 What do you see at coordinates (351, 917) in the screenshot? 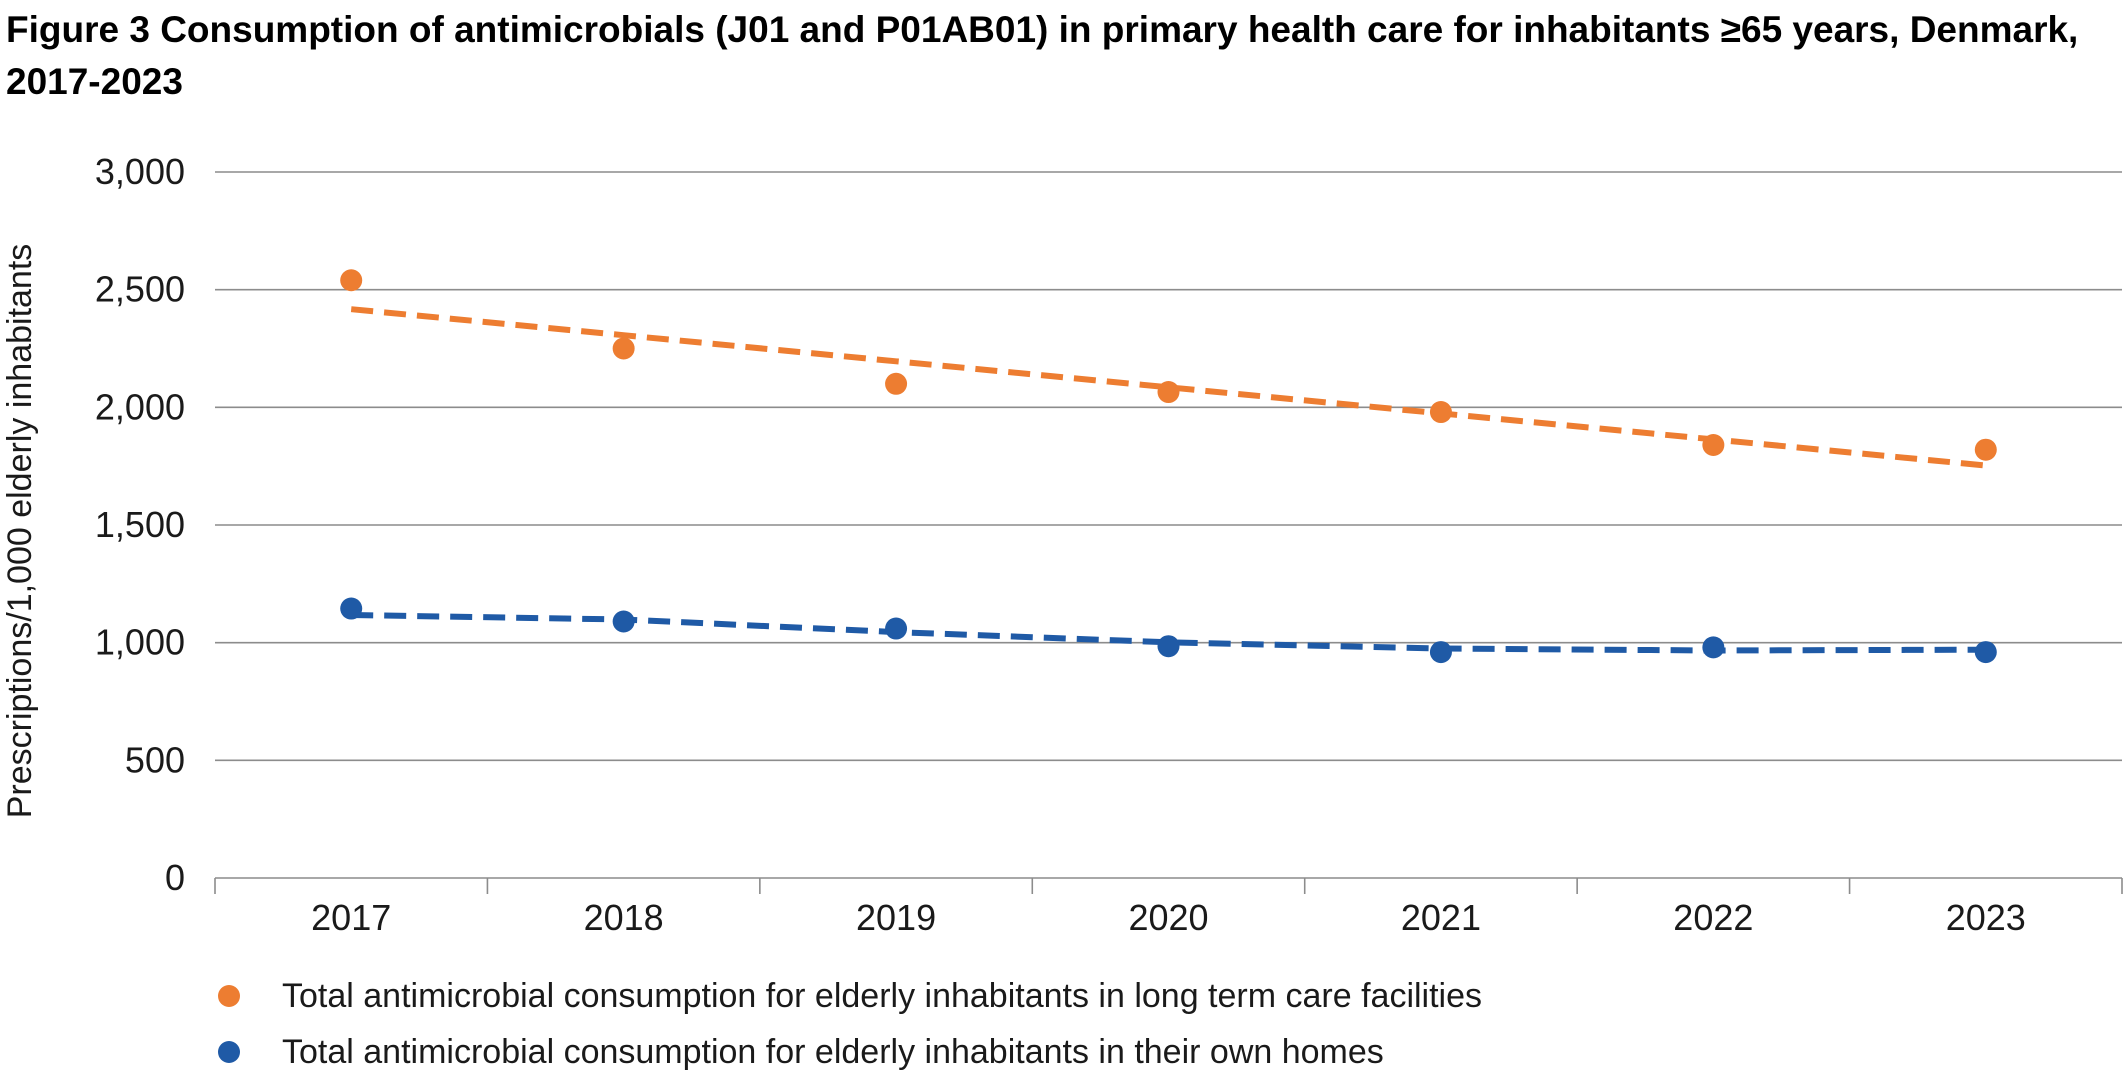
I see `x-tick-label: 2017` at bounding box center [351, 917].